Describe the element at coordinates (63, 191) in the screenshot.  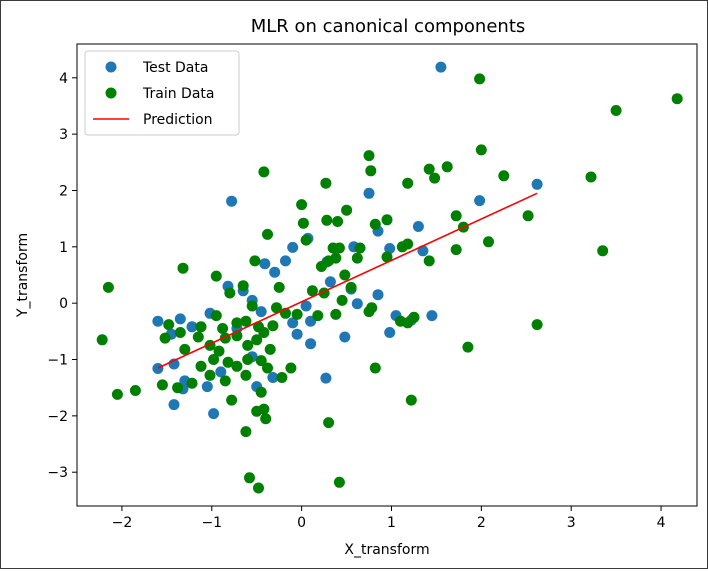
I see `y-tick-label: 2` at that location.